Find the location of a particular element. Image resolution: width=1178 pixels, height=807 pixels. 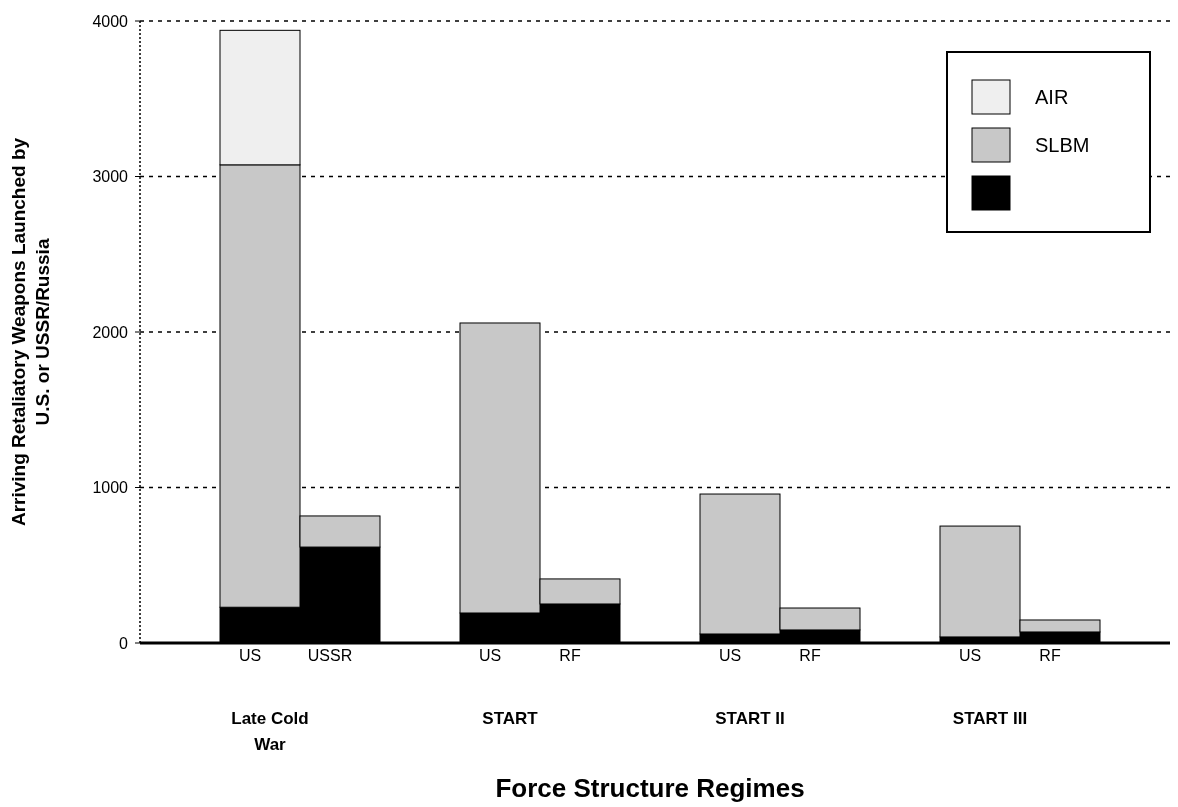

text: START is located at coordinates (510, 718).